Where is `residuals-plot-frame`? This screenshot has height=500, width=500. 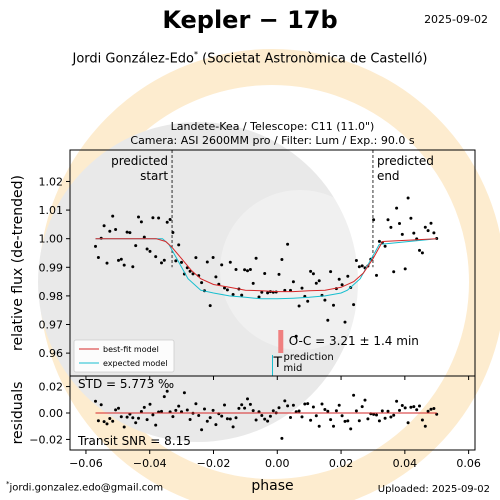
residuals-plot-frame is located at coordinates (272, 413).